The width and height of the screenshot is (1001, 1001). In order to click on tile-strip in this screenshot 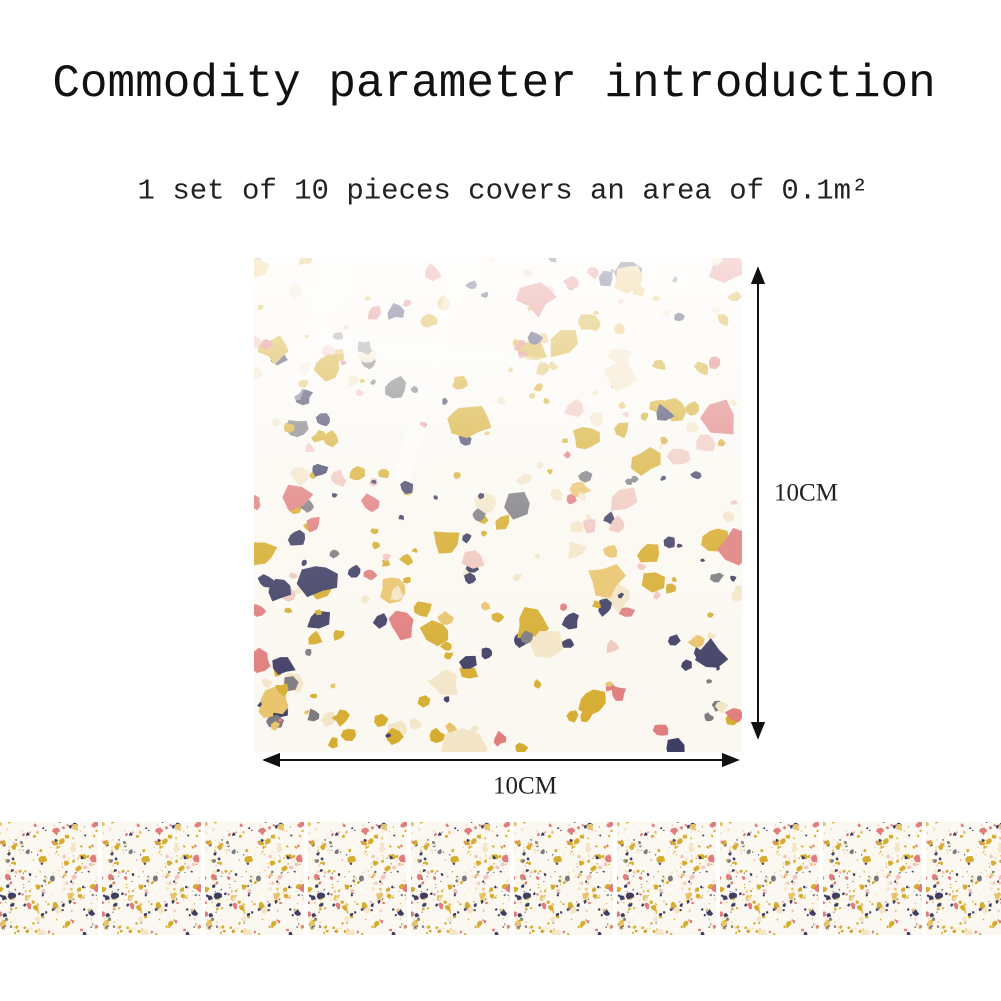, I will do `click(500, 878)`.